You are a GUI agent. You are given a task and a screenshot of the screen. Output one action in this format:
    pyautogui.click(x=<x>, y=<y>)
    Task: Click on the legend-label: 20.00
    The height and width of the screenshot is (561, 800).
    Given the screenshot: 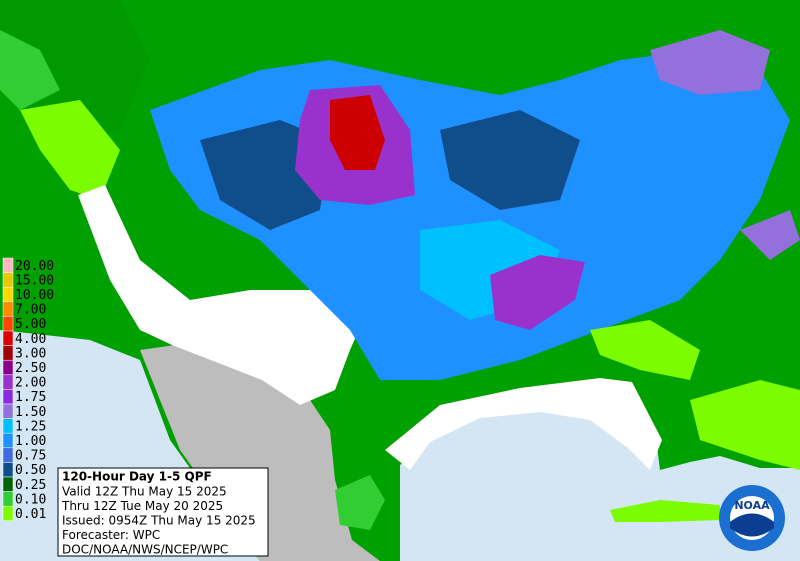 What is the action you would take?
    pyautogui.click(x=34, y=266)
    